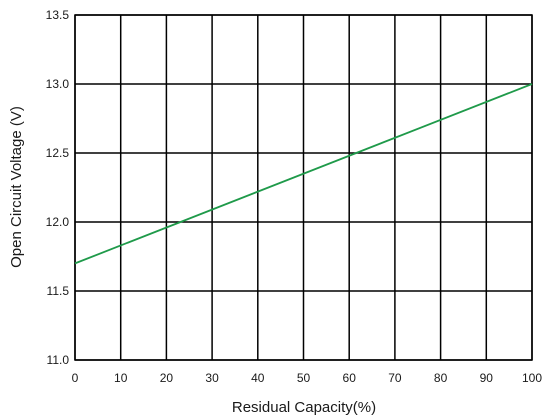 Image resolution: width=547 pixels, height=419 pixels. Describe the element at coordinates (395, 378) in the screenshot. I see `x-tick-label: 70` at that location.